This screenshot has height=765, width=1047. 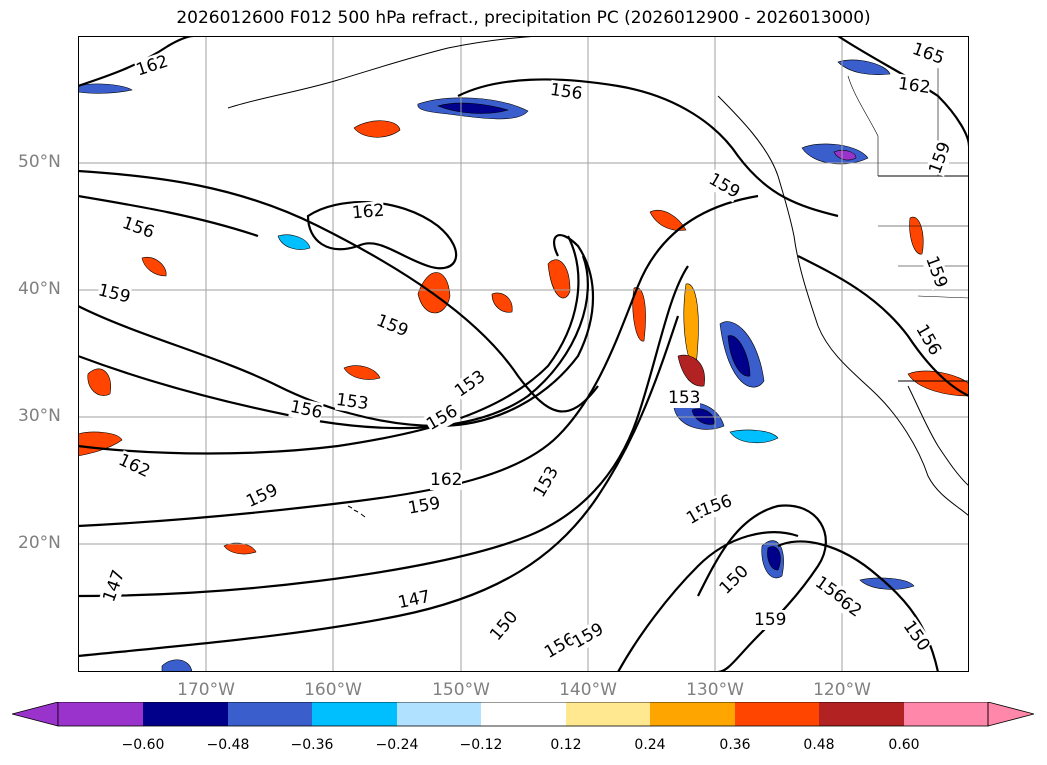 What do you see at coordinates (383, 72) in the screenshot?
I see `coastline-alaska` at bounding box center [383, 72].